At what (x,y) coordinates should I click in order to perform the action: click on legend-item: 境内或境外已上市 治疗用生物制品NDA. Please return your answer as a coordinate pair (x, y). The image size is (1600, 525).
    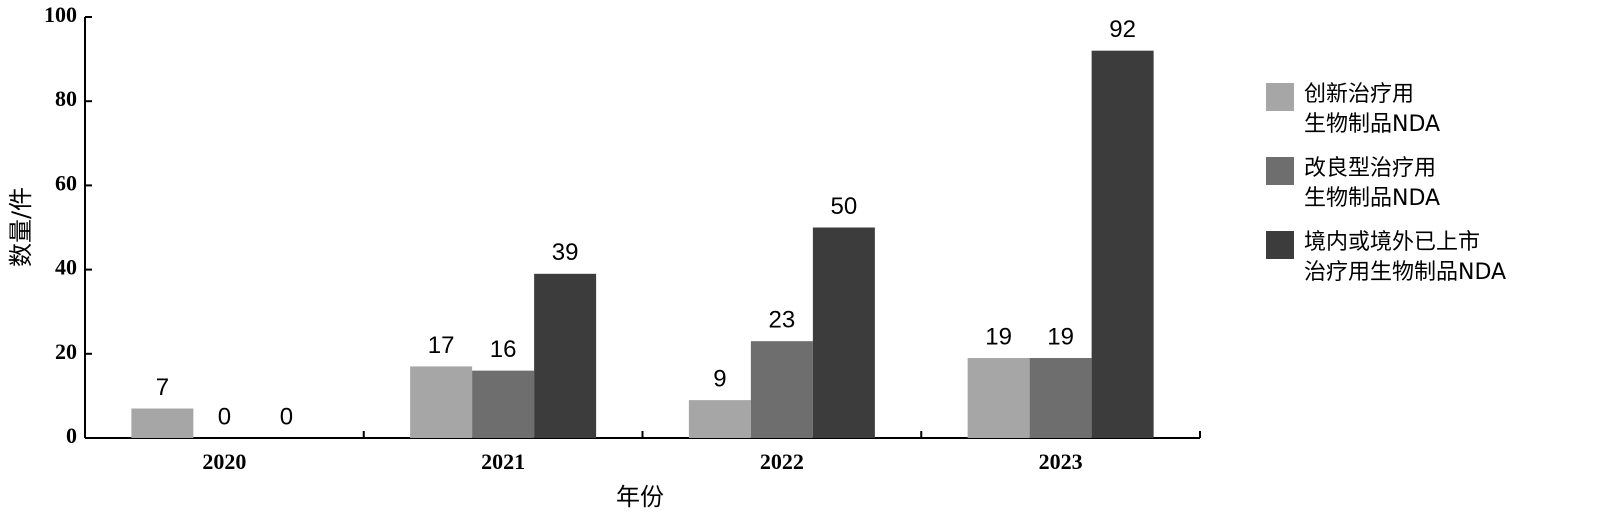
    Looking at the image, I should click on (1386, 258).